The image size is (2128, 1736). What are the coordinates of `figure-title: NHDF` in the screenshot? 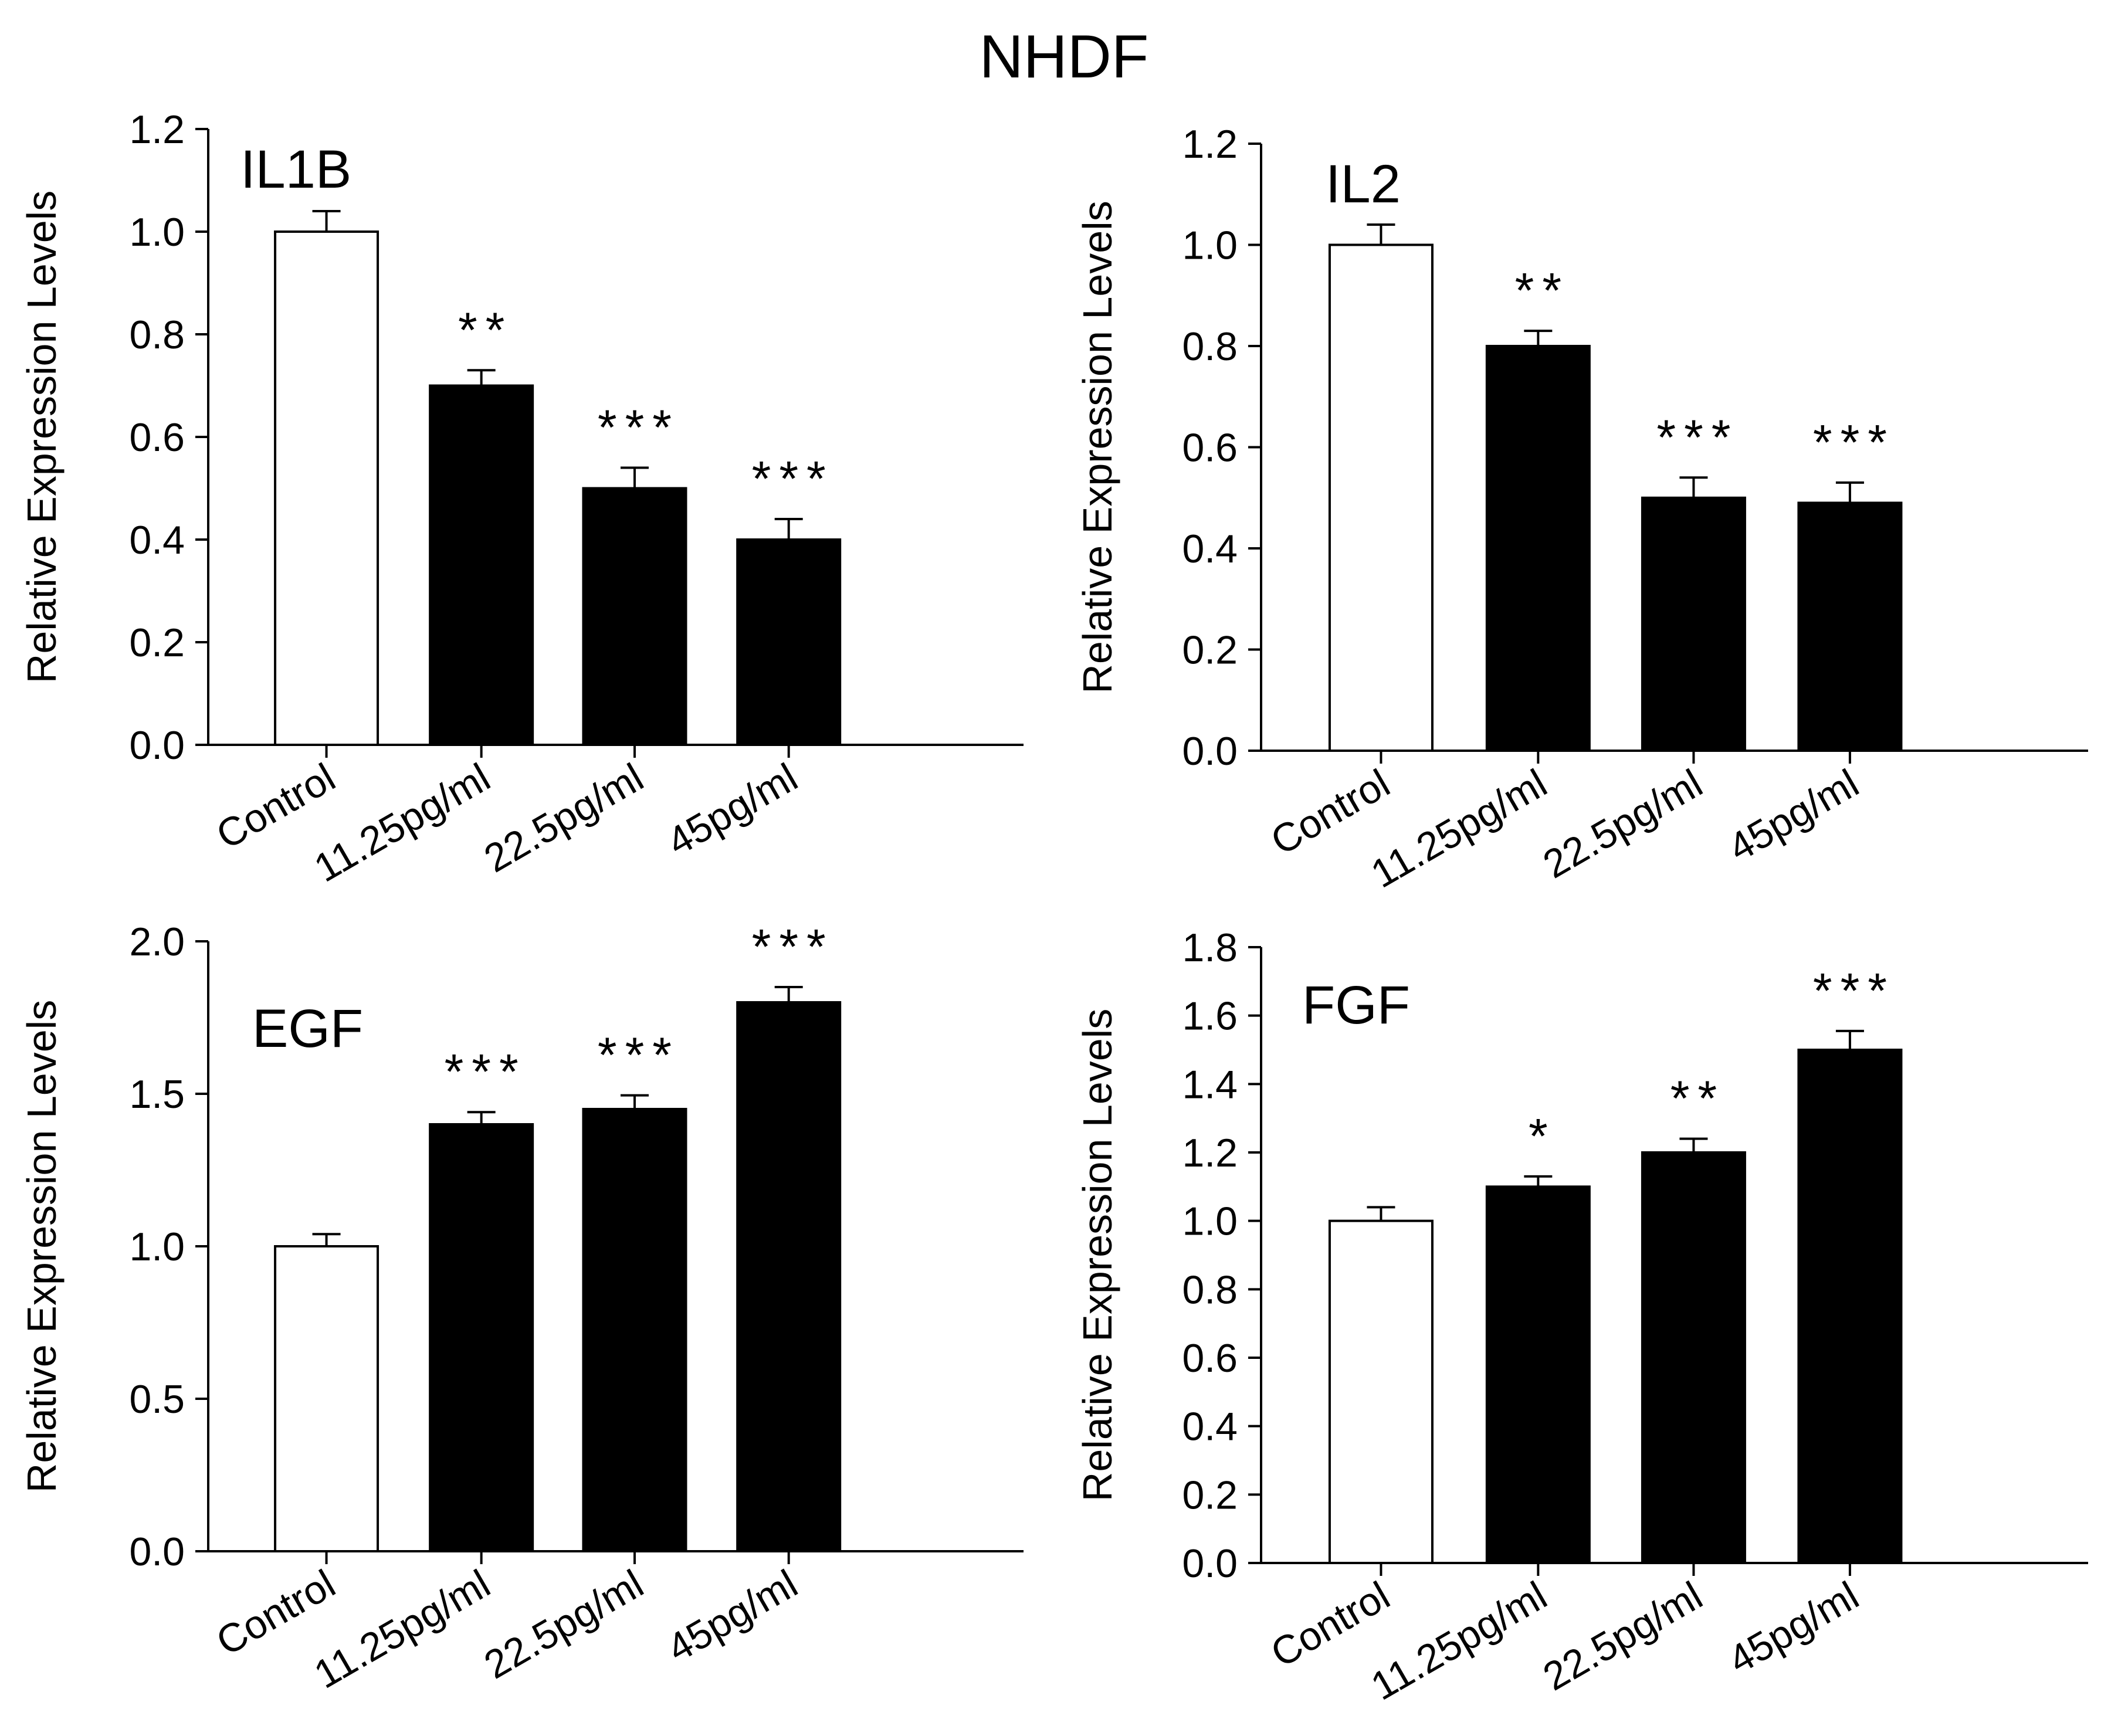 It's located at (1064, 57).